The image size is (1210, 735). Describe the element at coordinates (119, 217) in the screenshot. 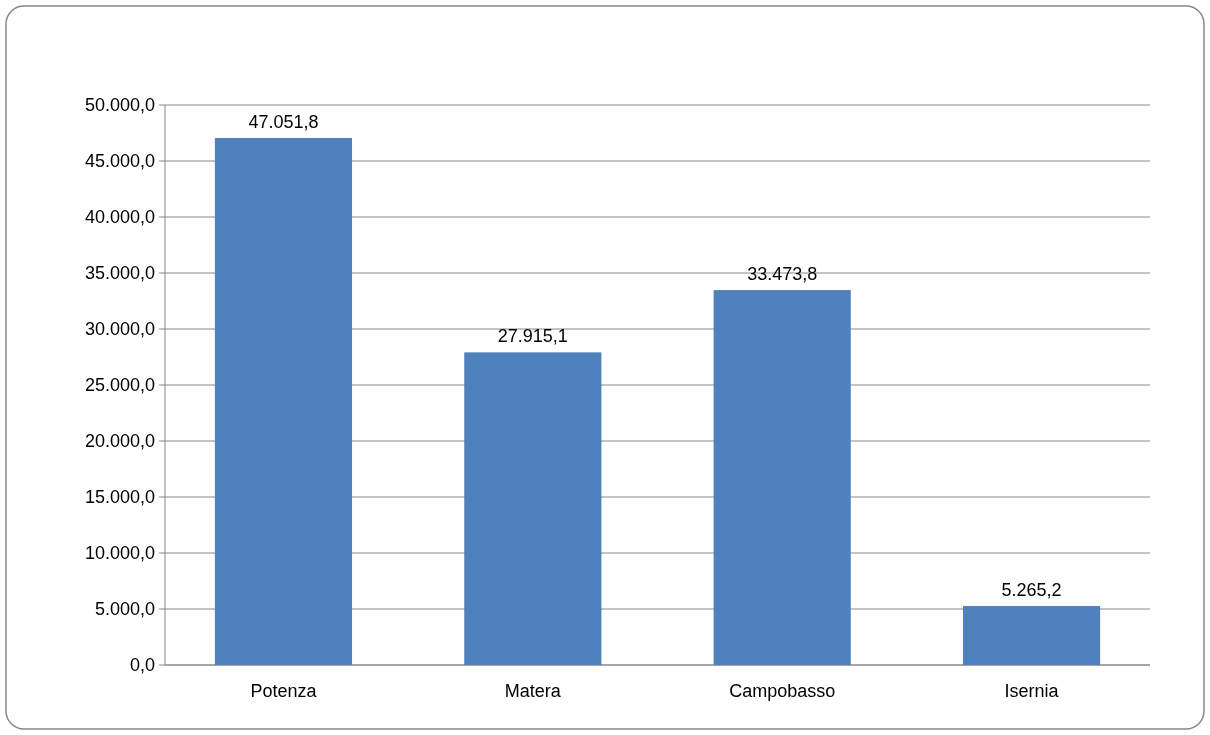

I see `y-tick-label: 40.000,0` at that location.